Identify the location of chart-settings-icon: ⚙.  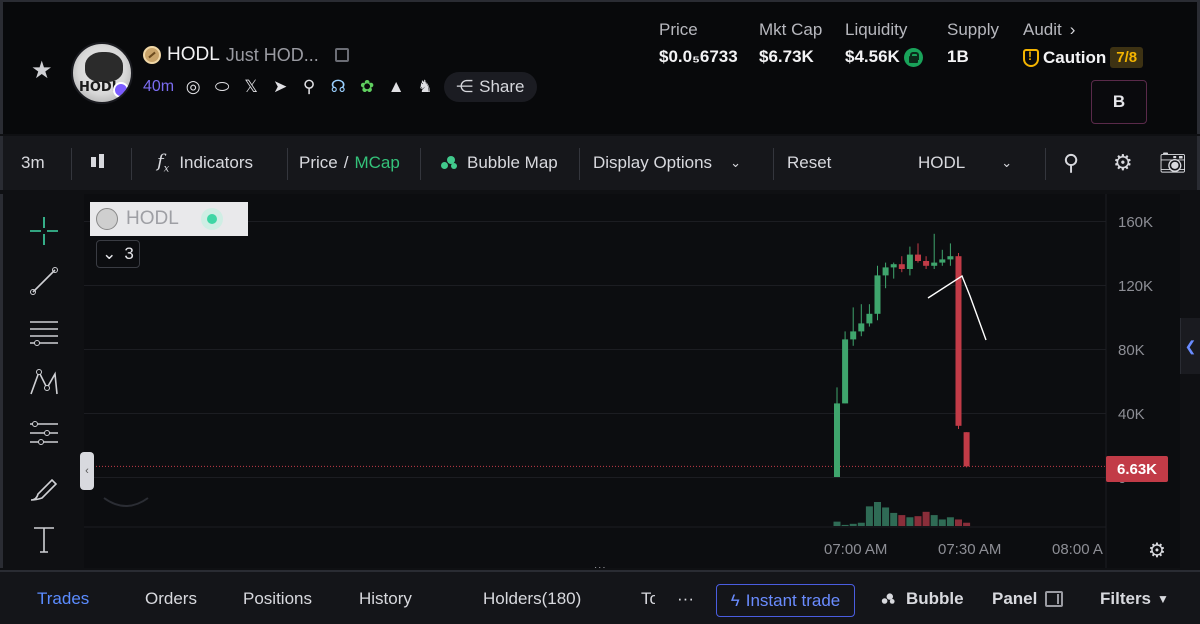
(1157, 551).